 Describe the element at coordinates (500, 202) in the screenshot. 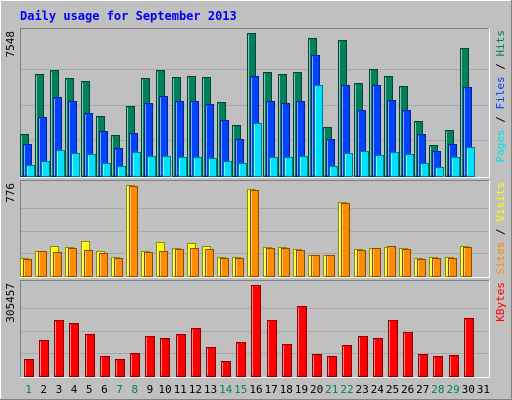

I see `legend-part-2: Visits` at that location.